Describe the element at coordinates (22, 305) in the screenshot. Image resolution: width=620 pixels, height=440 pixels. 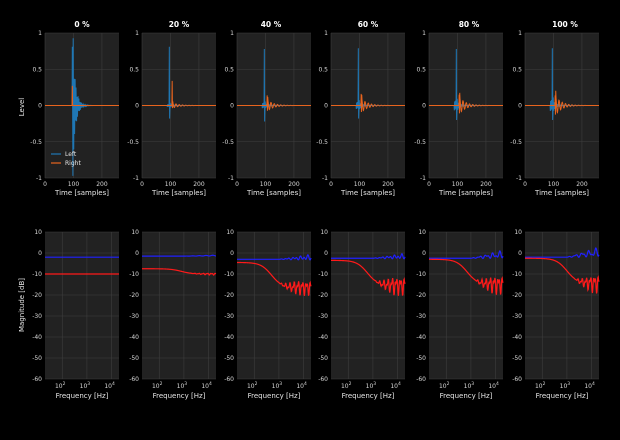
I see `magnitude-axis-label: Magnitude [dB]` at that location.